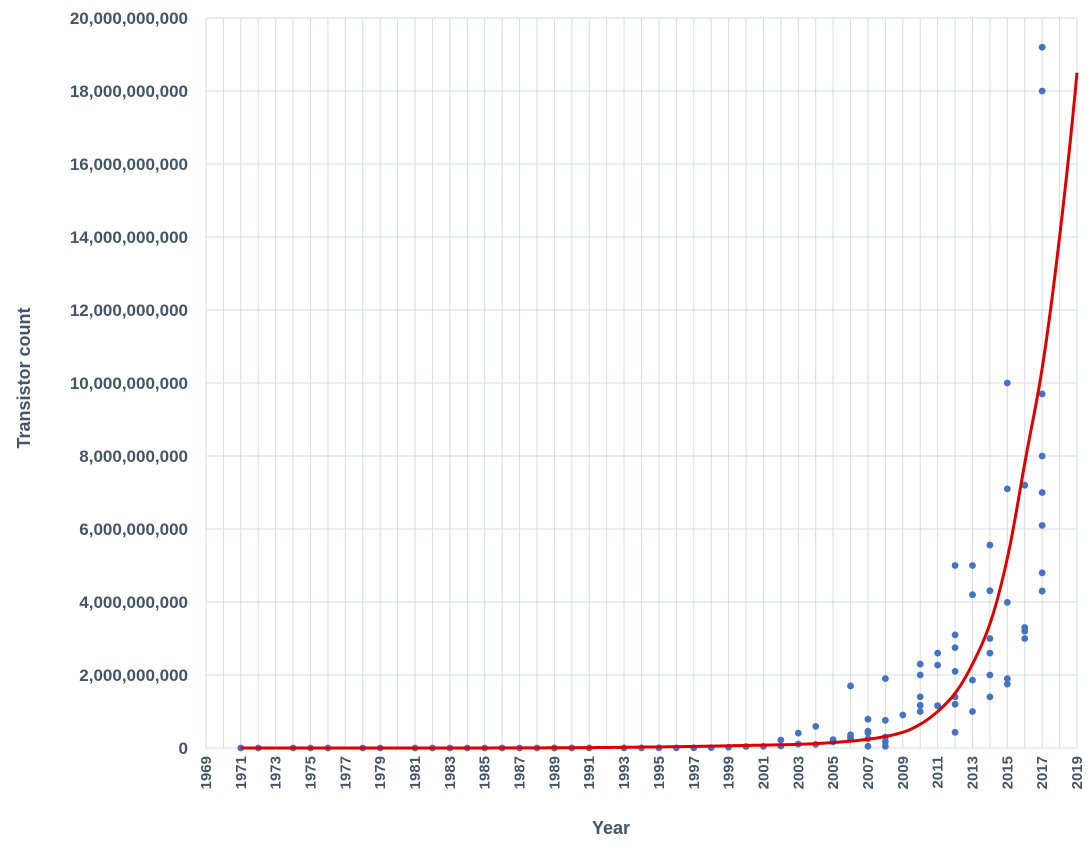  Describe the element at coordinates (903, 772) in the screenshot. I see `x-tick-label: 2009` at that location.